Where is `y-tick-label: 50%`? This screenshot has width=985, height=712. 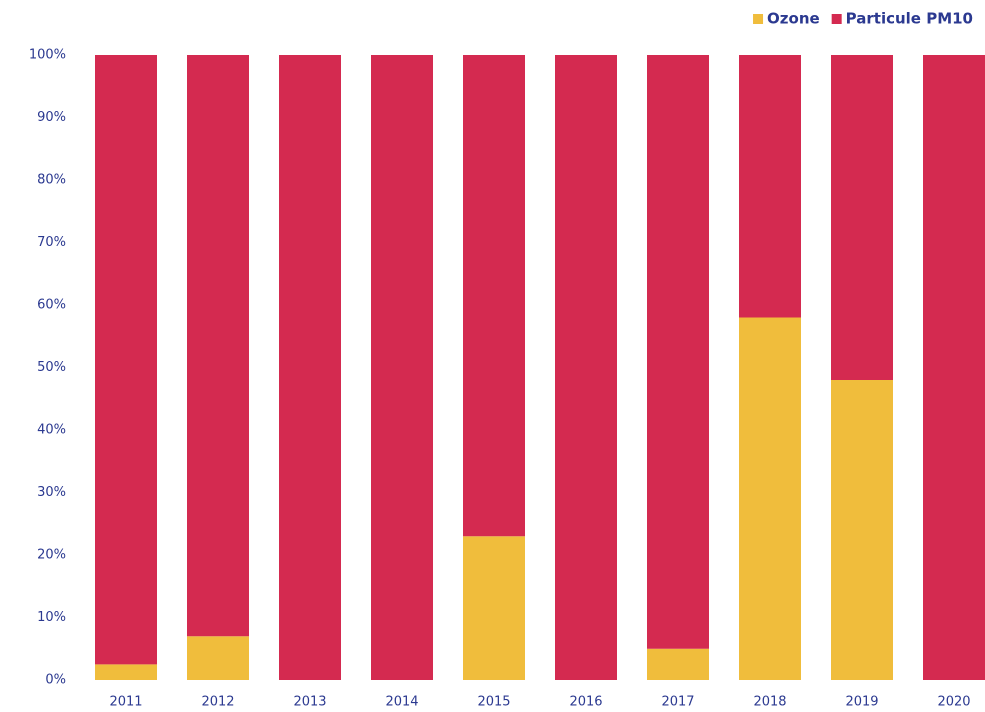 y-tick-label: 50% is located at coordinates (51, 367).